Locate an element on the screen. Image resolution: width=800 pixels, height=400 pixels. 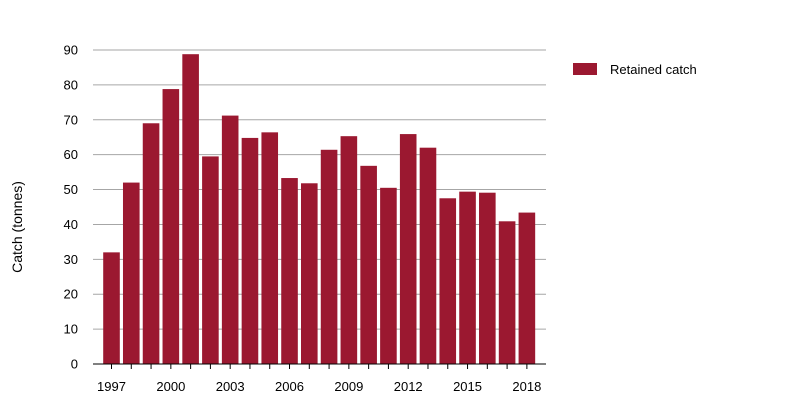
bar-2011 is located at coordinates (388, 275).